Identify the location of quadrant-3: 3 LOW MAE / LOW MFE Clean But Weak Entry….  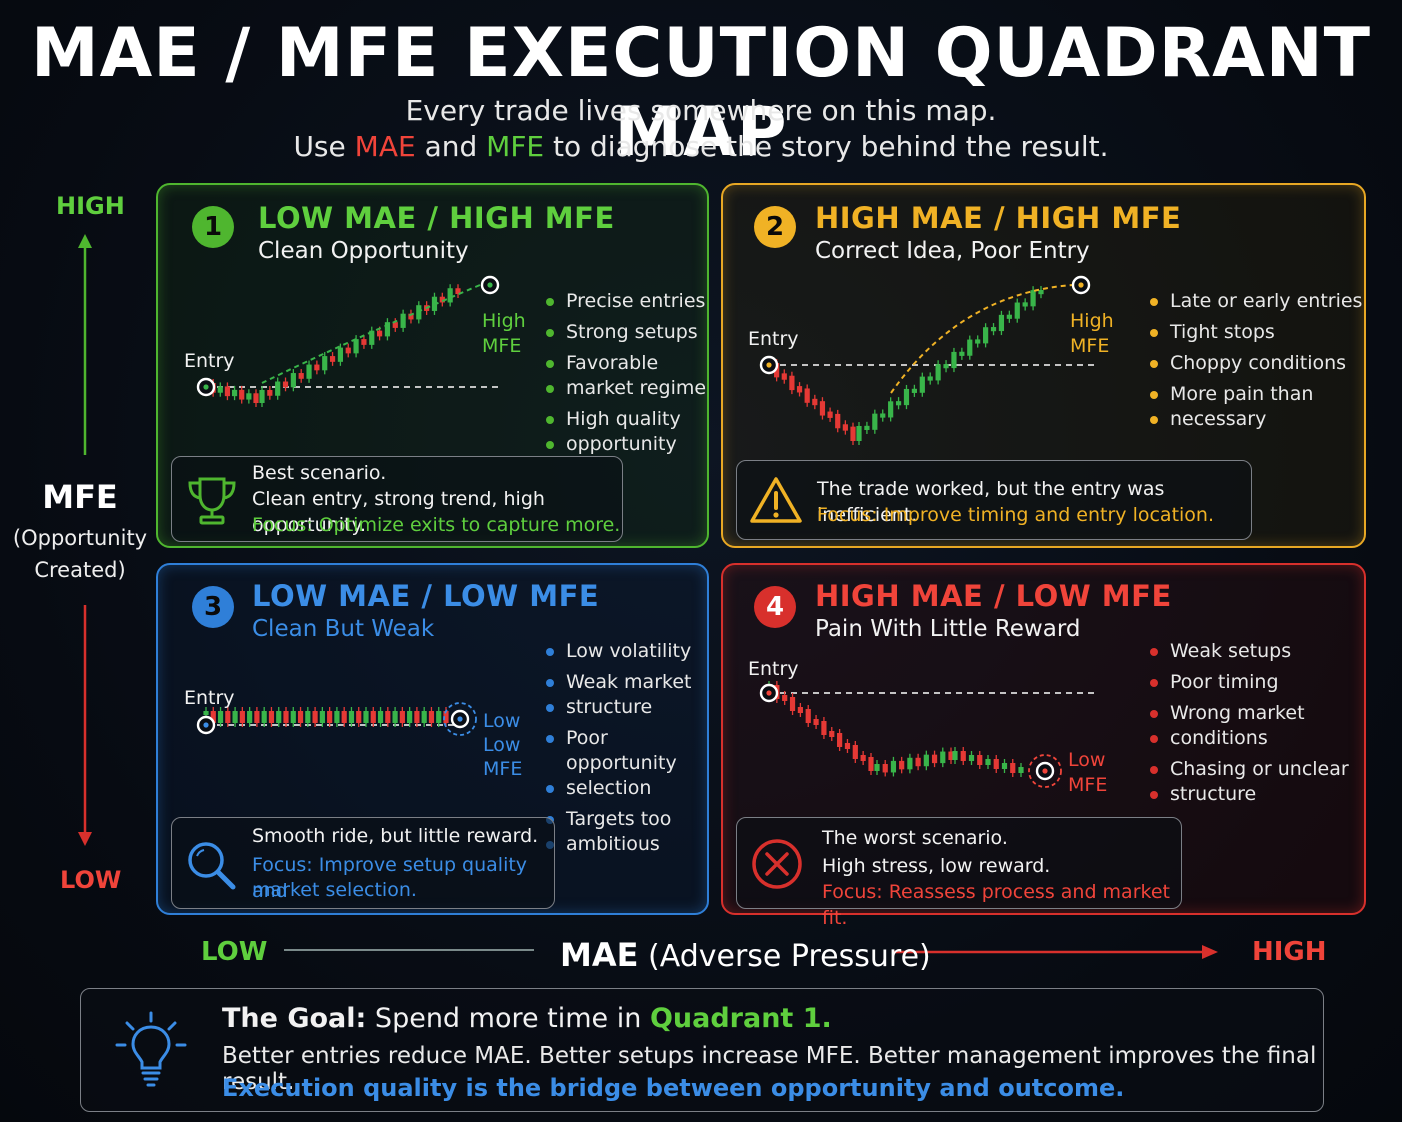
(432, 739).